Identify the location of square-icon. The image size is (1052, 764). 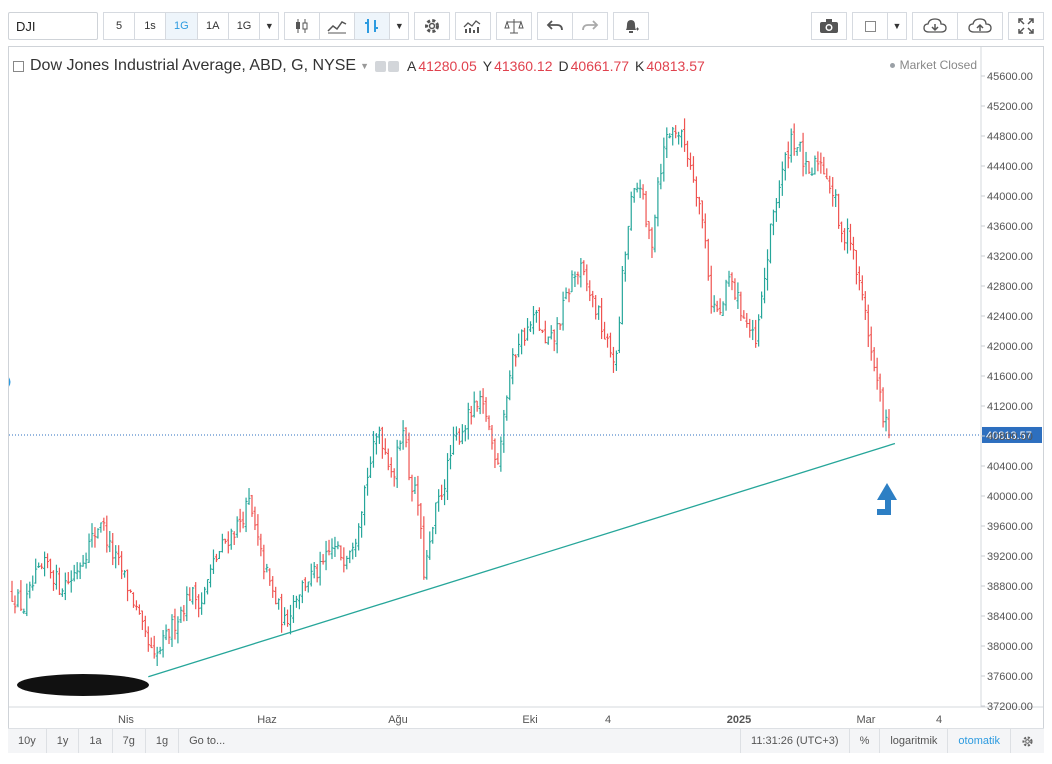
(870, 26).